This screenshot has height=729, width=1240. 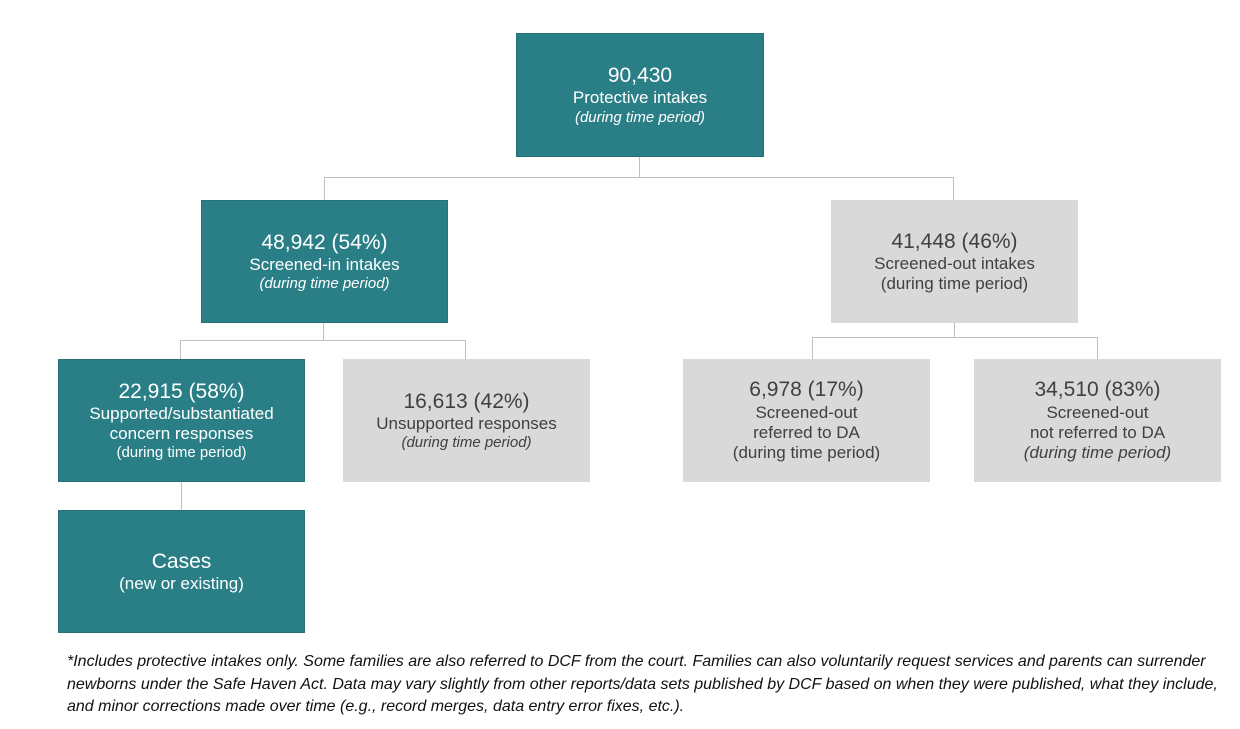 I want to click on node-label: not referred to DA, so click(x=1097, y=432).